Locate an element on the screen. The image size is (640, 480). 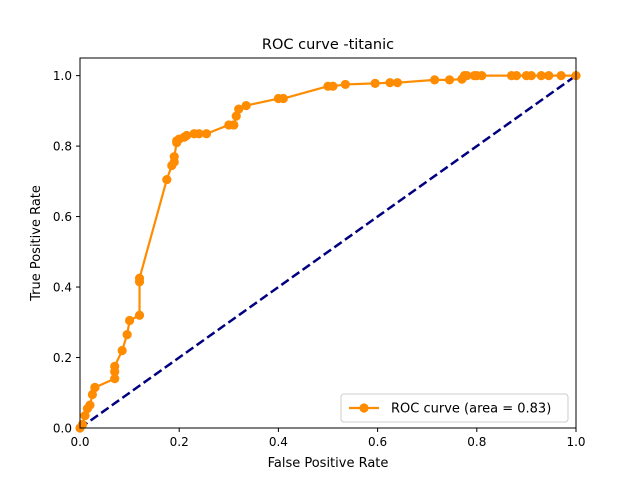
legend: ROC curve (area = 0.83) is located at coordinates (454, 408).